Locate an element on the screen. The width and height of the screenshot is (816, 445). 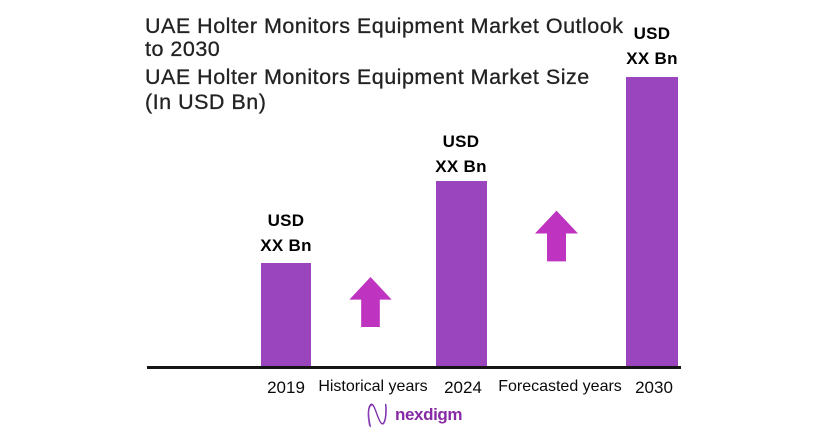
nexdigm-logo: nexdigm is located at coordinates (414, 415).